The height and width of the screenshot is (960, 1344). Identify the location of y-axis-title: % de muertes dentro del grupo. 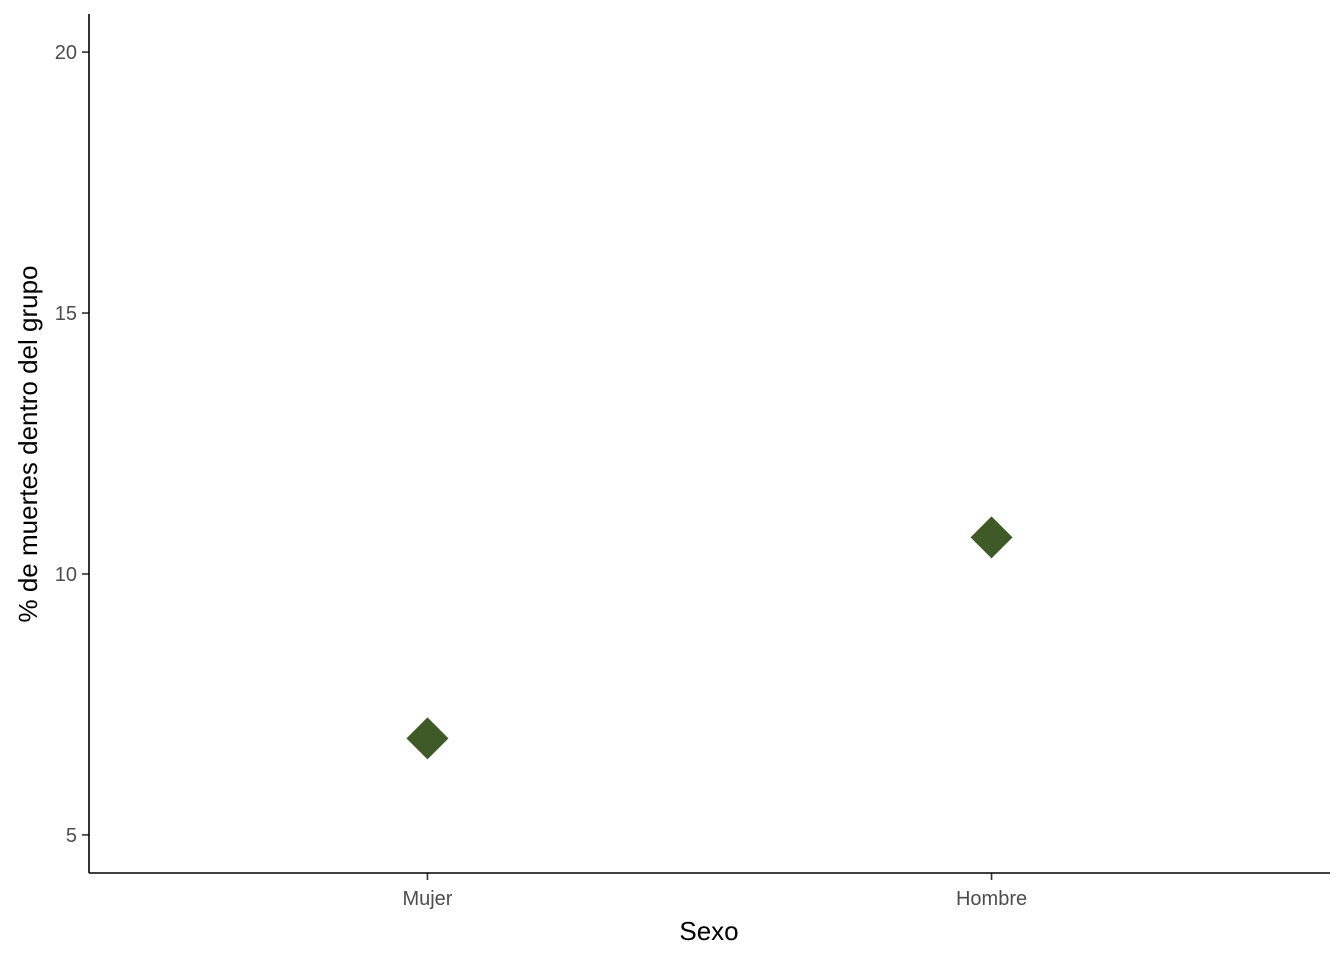
(28, 444).